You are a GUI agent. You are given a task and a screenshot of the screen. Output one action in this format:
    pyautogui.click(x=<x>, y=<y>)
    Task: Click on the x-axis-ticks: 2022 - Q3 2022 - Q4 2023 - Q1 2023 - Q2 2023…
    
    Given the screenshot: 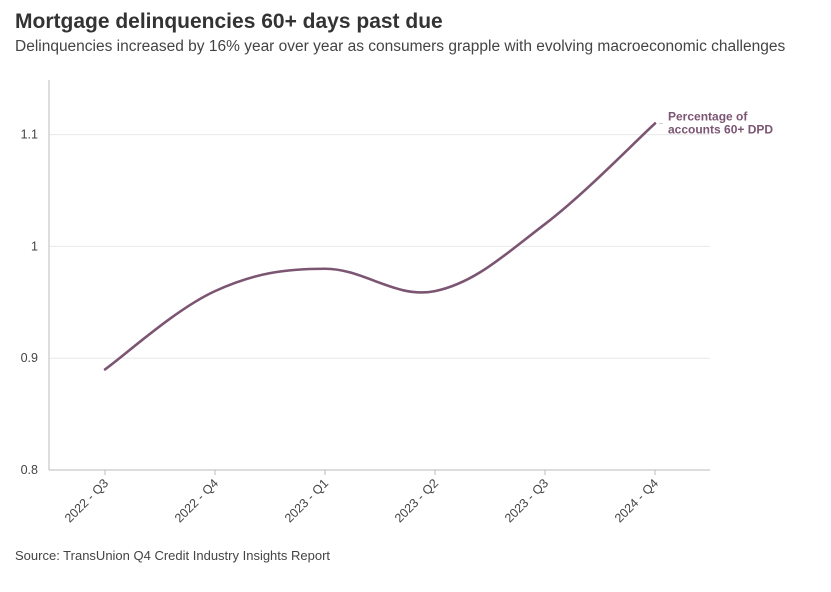 What is the action you would take?
    pyautogui.click(x=361, y=497)
    